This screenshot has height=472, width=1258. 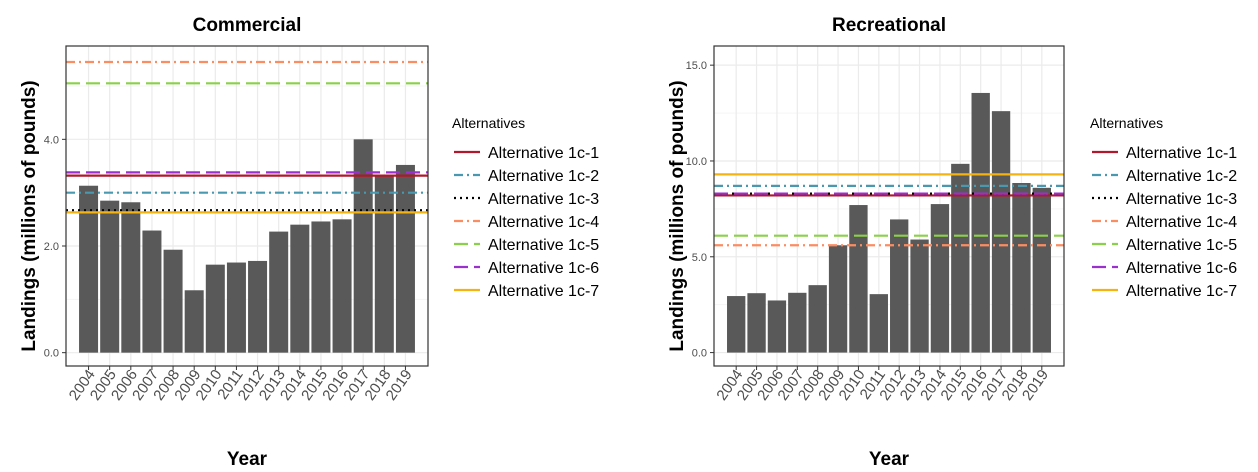 What do you see at coordinates (51, 140) in the screenshot?
I see `y-tick-label: 4.0` at bounding box center [51, 140].